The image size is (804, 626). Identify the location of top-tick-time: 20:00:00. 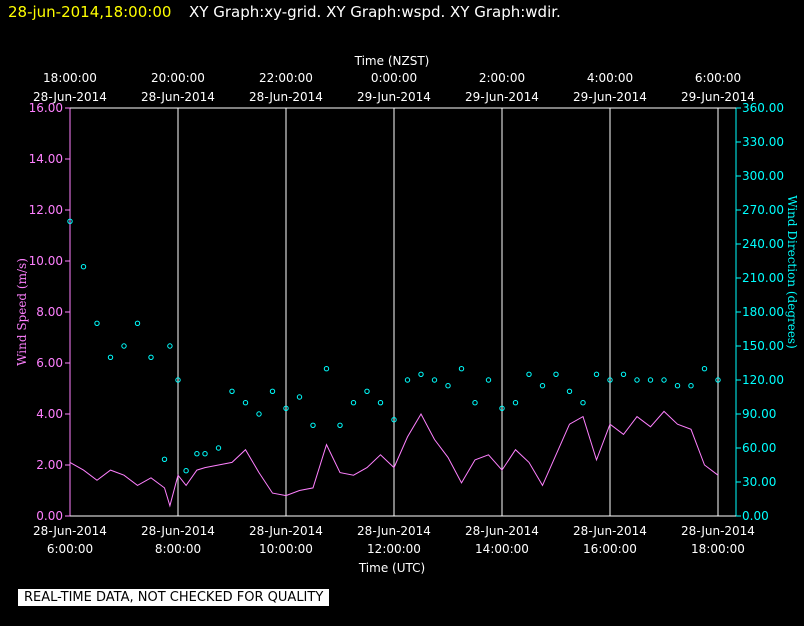
(178, 78).